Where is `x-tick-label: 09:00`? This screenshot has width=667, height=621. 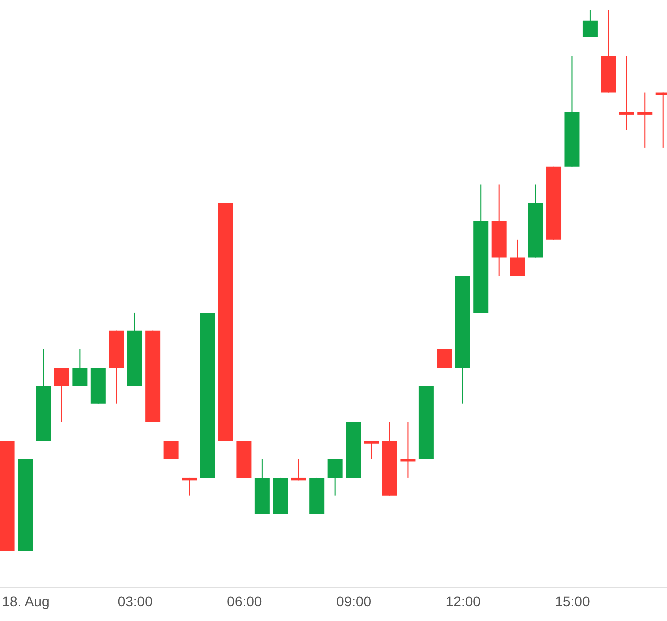 x-tick-label: 09:00 is located at coordinates (354, 602).